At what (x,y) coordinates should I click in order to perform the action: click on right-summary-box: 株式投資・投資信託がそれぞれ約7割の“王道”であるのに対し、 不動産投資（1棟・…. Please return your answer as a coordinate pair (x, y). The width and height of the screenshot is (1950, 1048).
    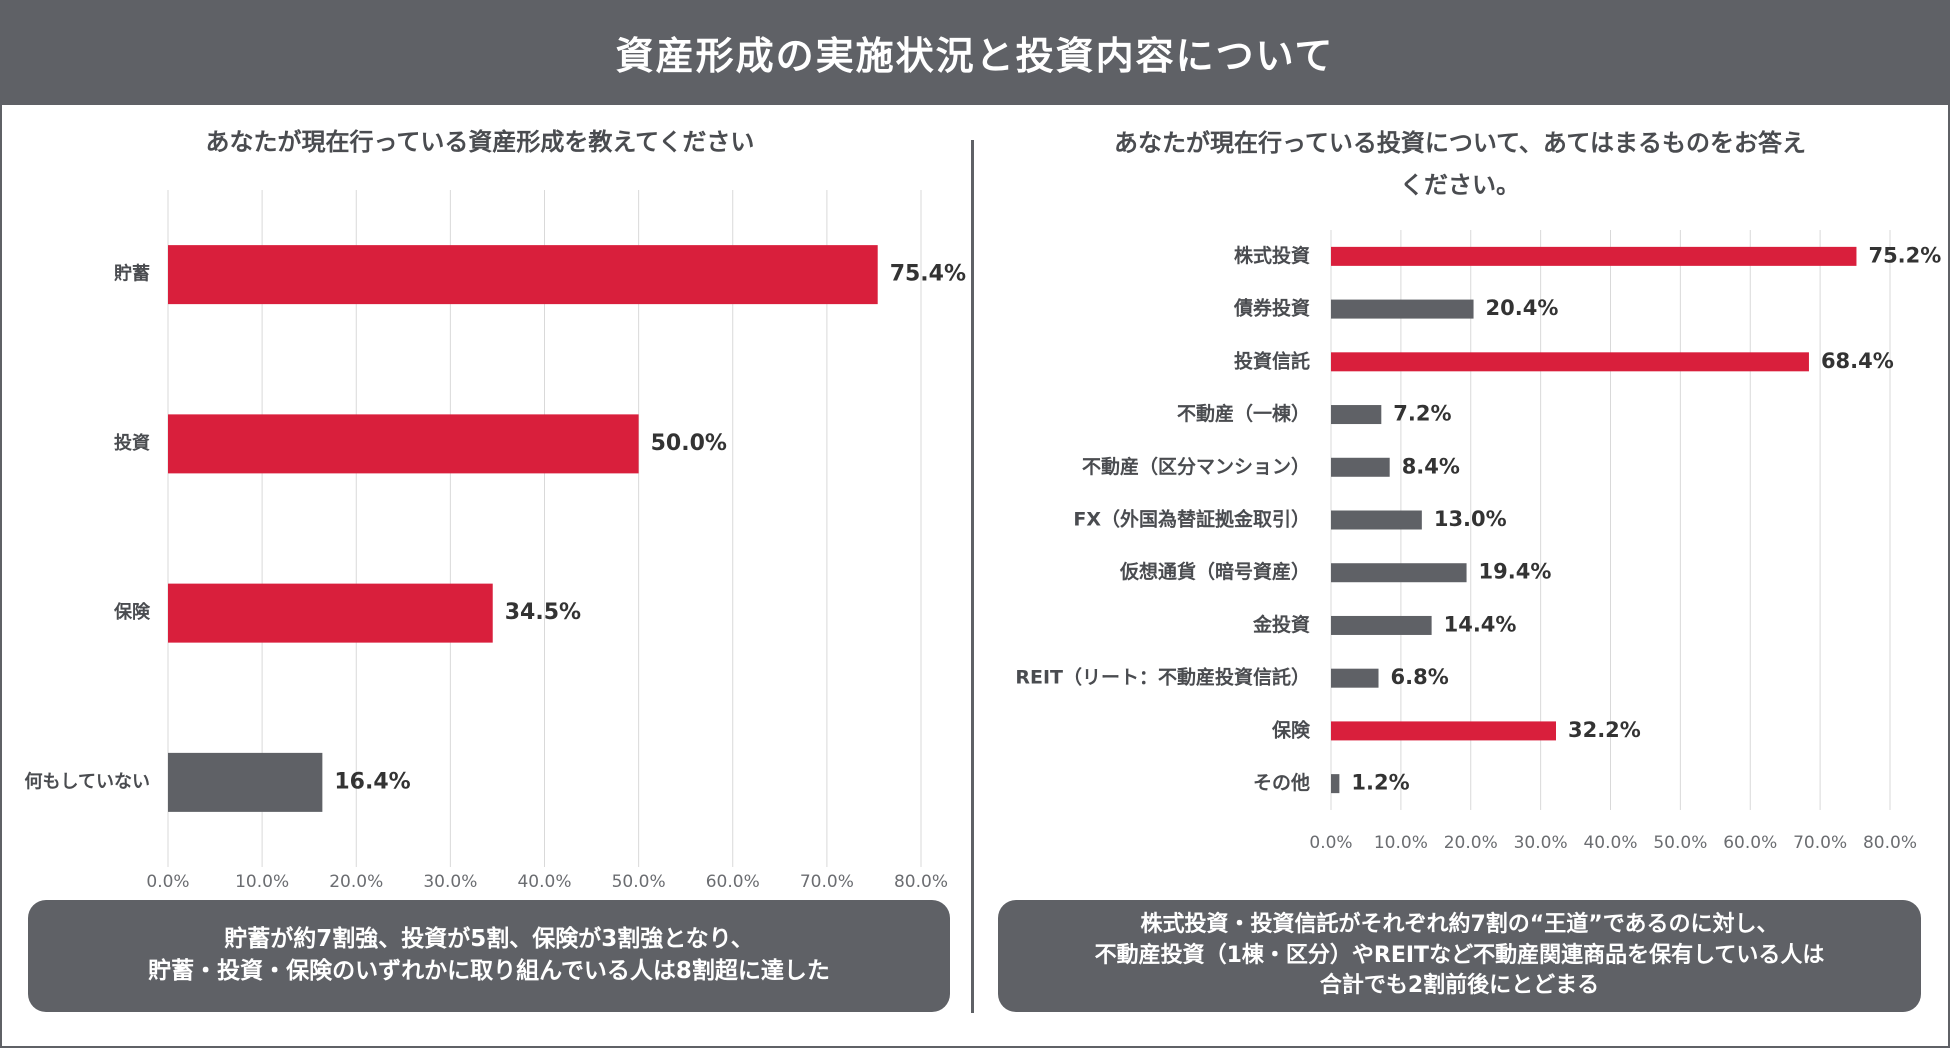
    Looking at the image, I should click on (1459, 956).